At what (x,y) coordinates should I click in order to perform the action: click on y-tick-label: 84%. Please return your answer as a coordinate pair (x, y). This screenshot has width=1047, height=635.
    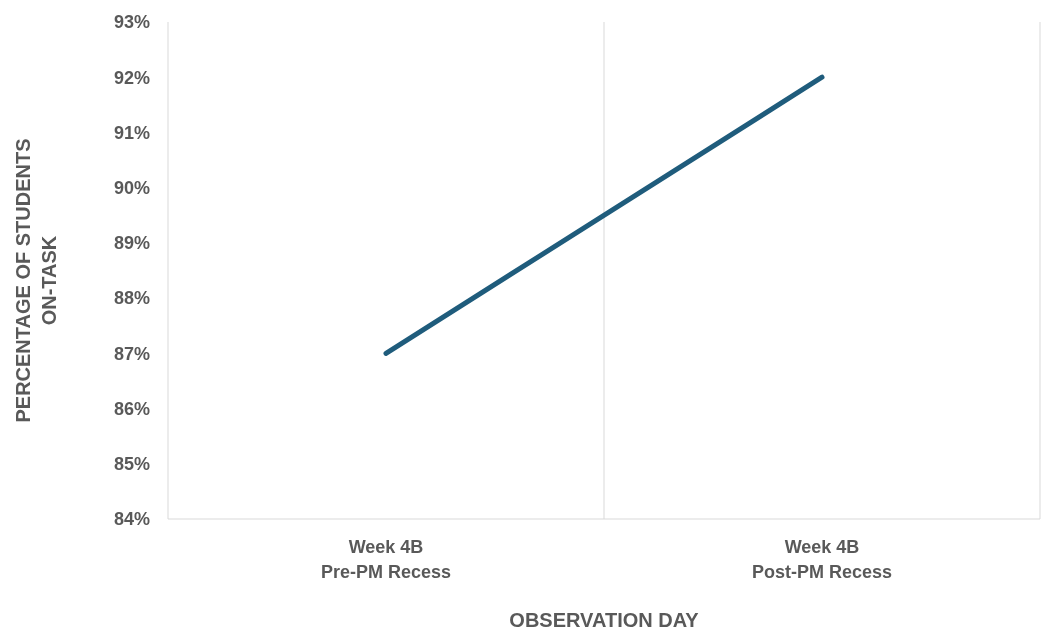
    Looking at the image, I should click on (131, 519).